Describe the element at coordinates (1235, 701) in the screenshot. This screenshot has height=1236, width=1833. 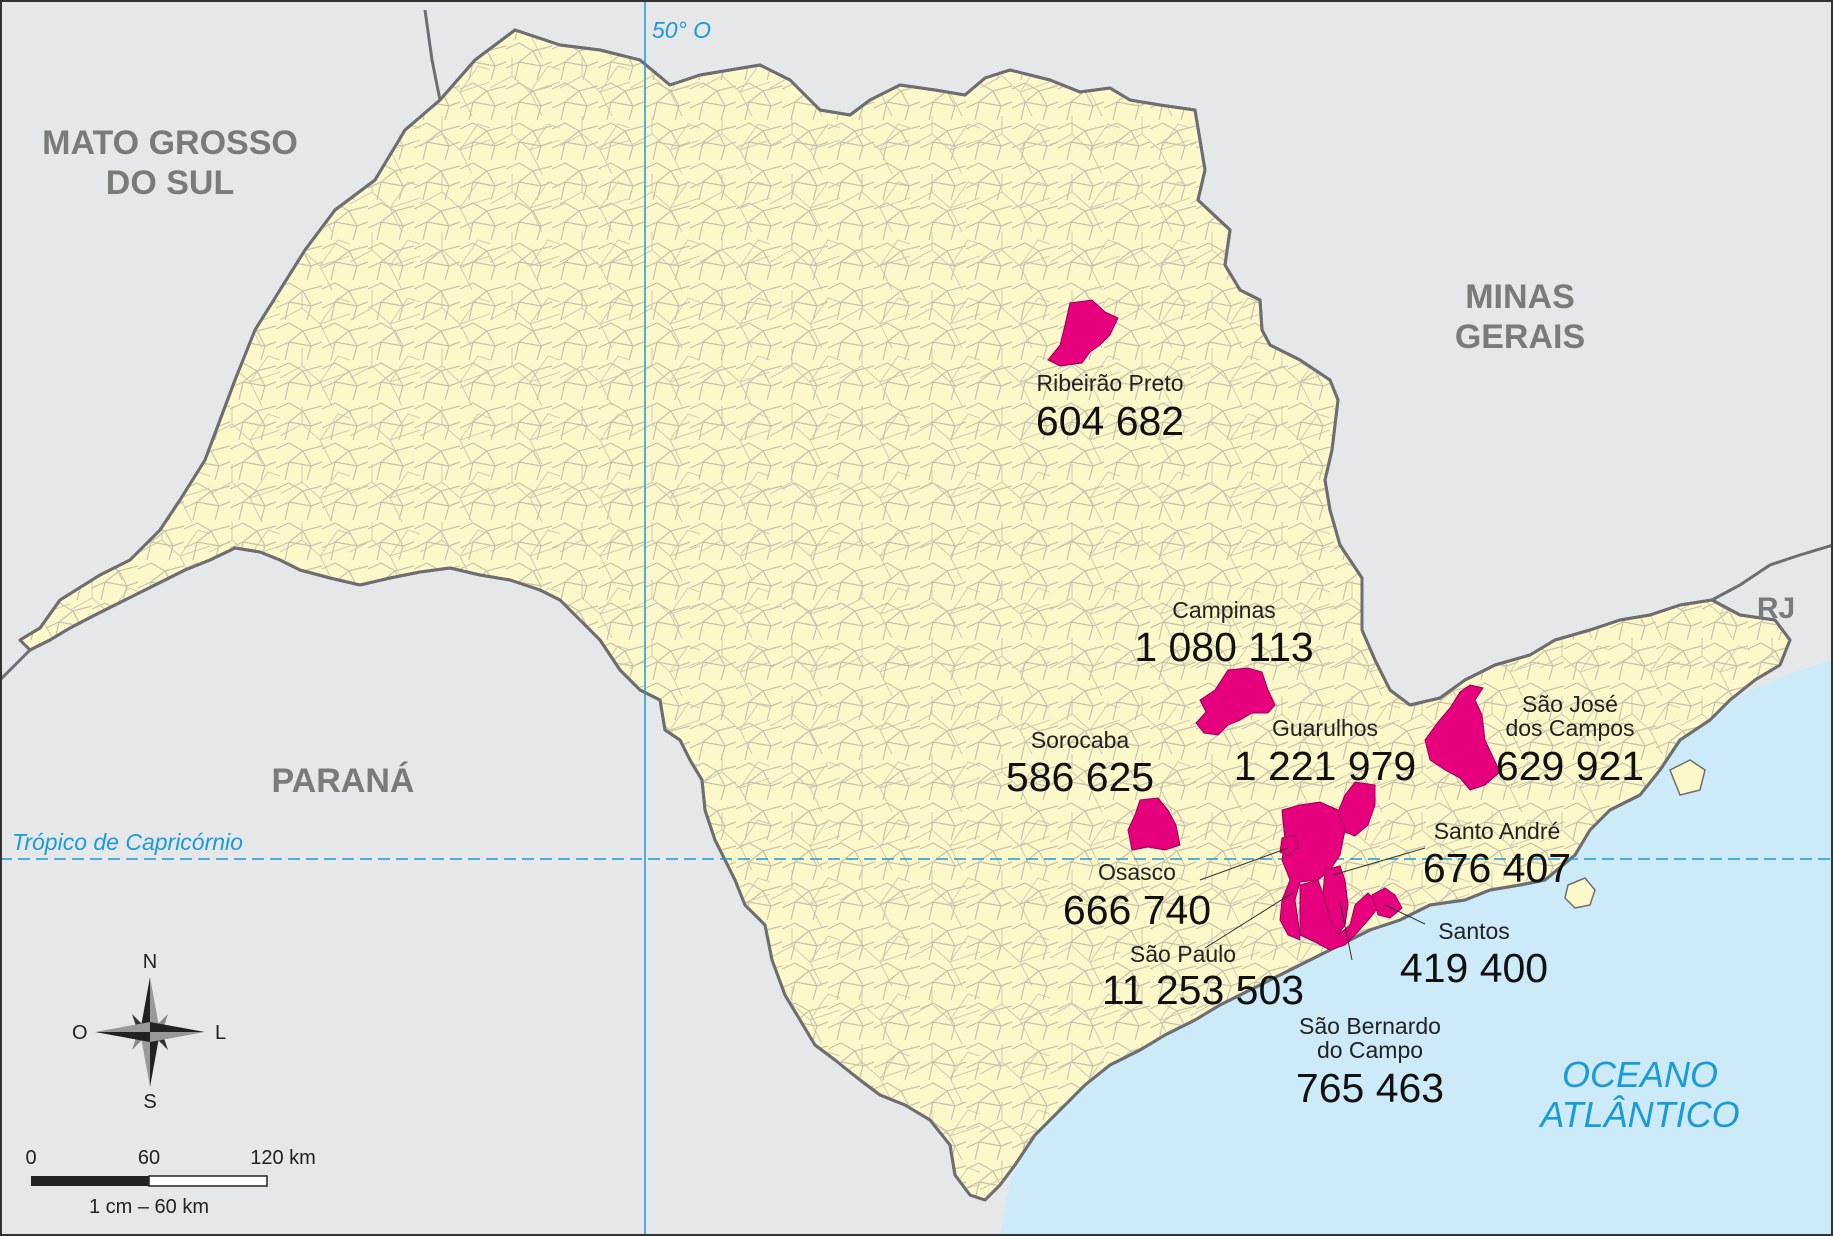
I see `campinas-area` at that location.